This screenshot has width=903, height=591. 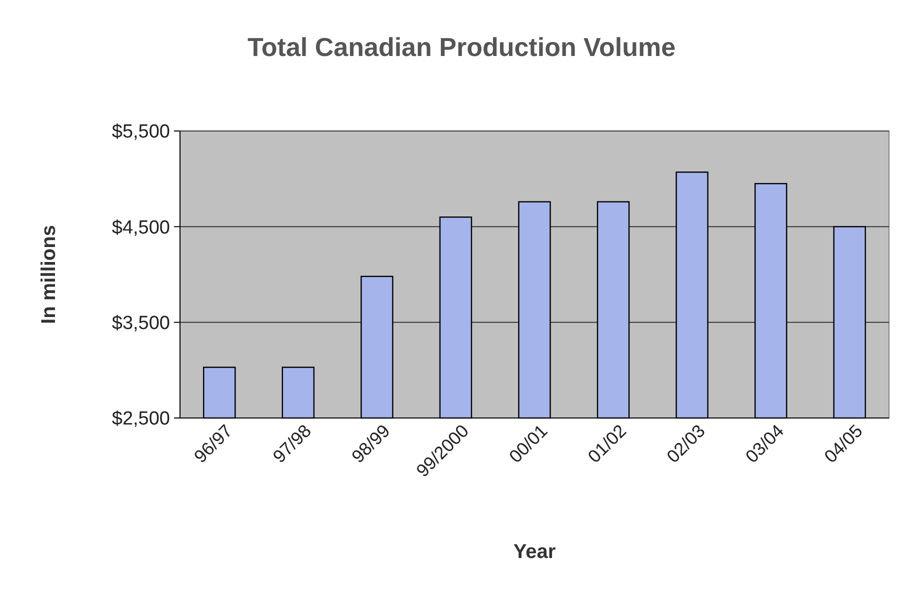 I want to click on y-tick-label: $2,500, so click(x=141, y=419).